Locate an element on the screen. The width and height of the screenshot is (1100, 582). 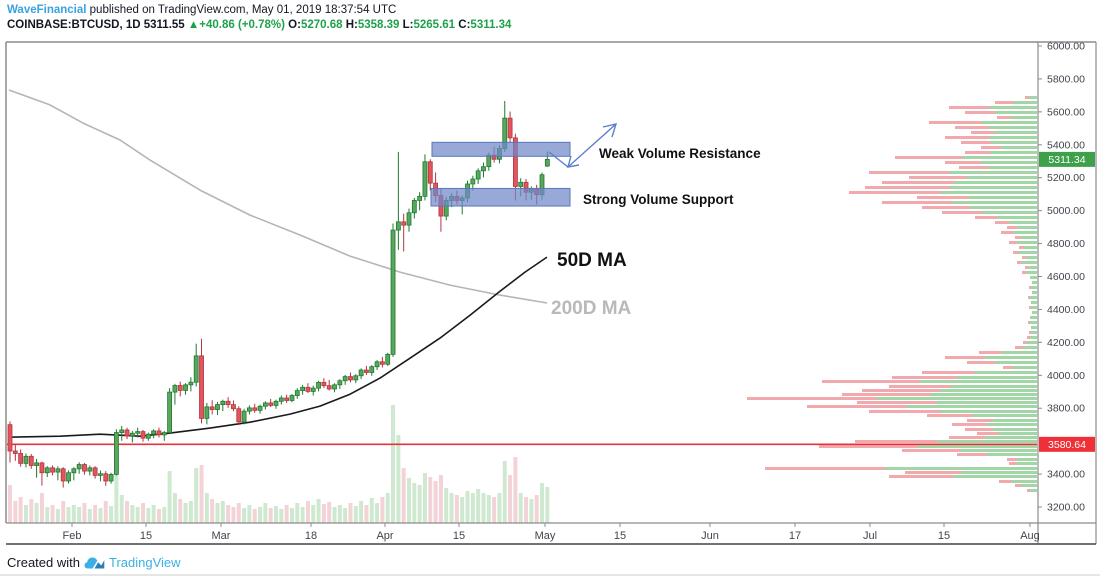
time-tick-label: Jul is located at coordinates (870, 536).